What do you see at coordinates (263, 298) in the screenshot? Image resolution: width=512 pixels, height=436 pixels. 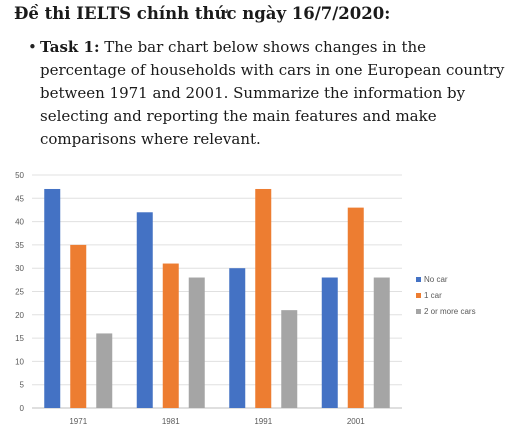 I see `bar-1-car-1991` at bounding box center [263, 298].